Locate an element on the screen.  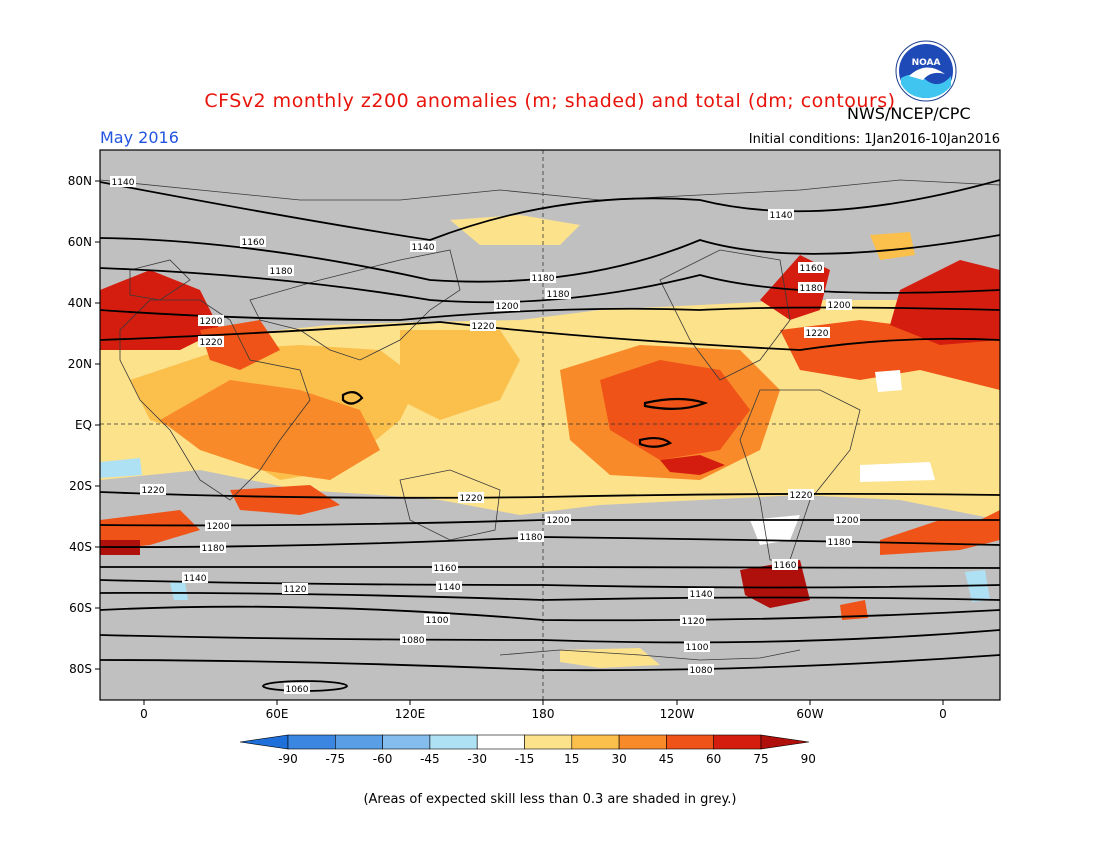
colorbar-tick-label: 15 is located at coordinates (571, 759).